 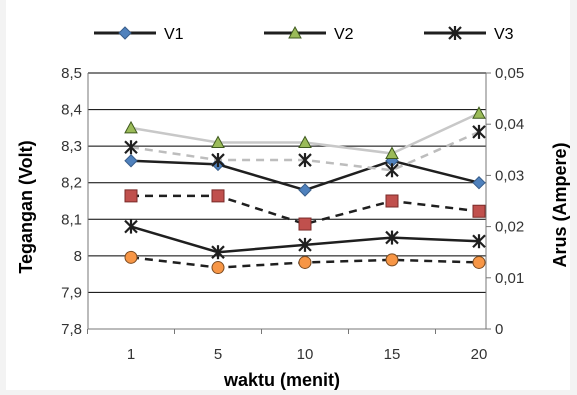 I want to click on y-right-tick-label: 0,05, so click(x=509, y=73).